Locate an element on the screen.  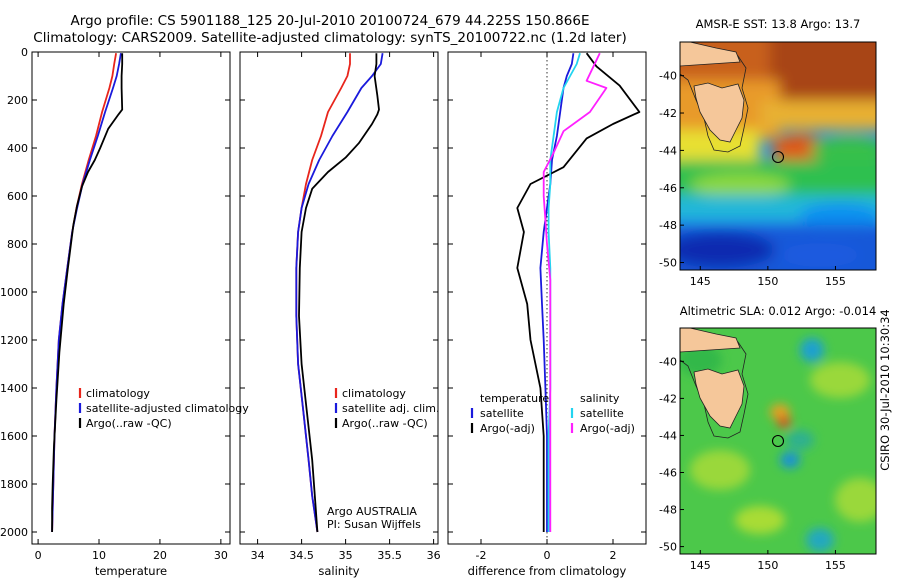
sla-y-tick-label: -48 is located at coordinates (668, 510).